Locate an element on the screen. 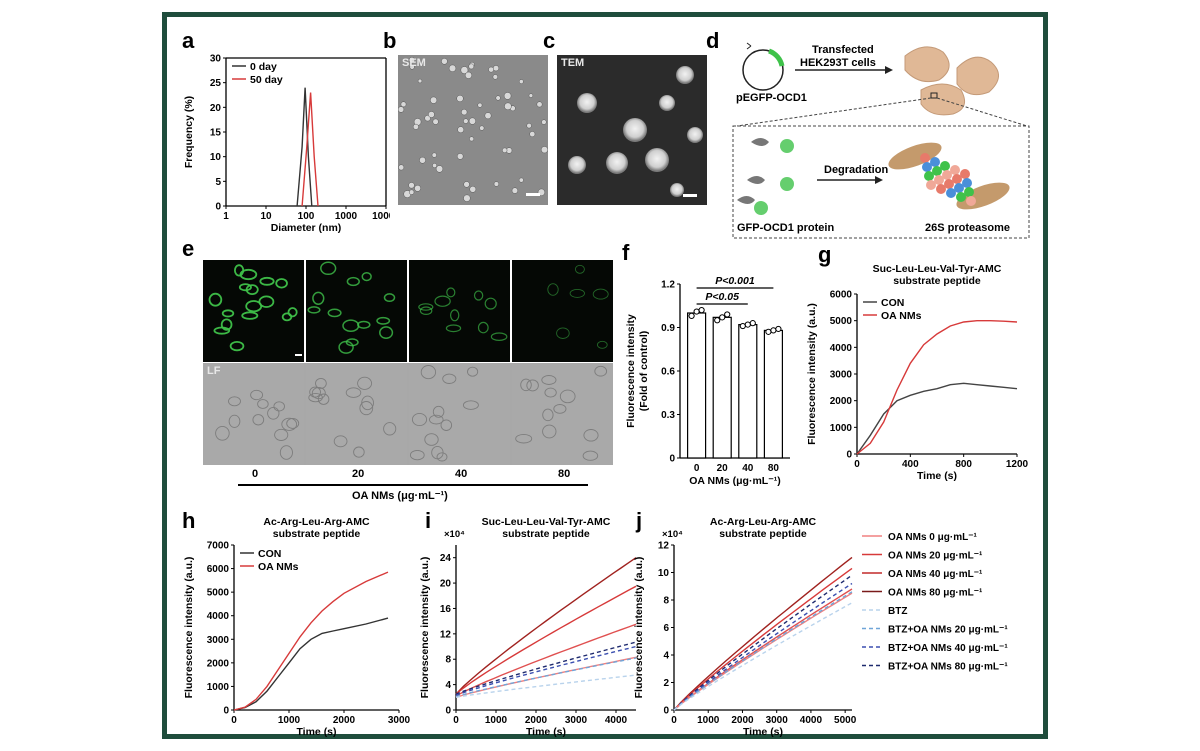 The image size is (1200, 751). lf-tag: LF is located at coordinates (214, 371).